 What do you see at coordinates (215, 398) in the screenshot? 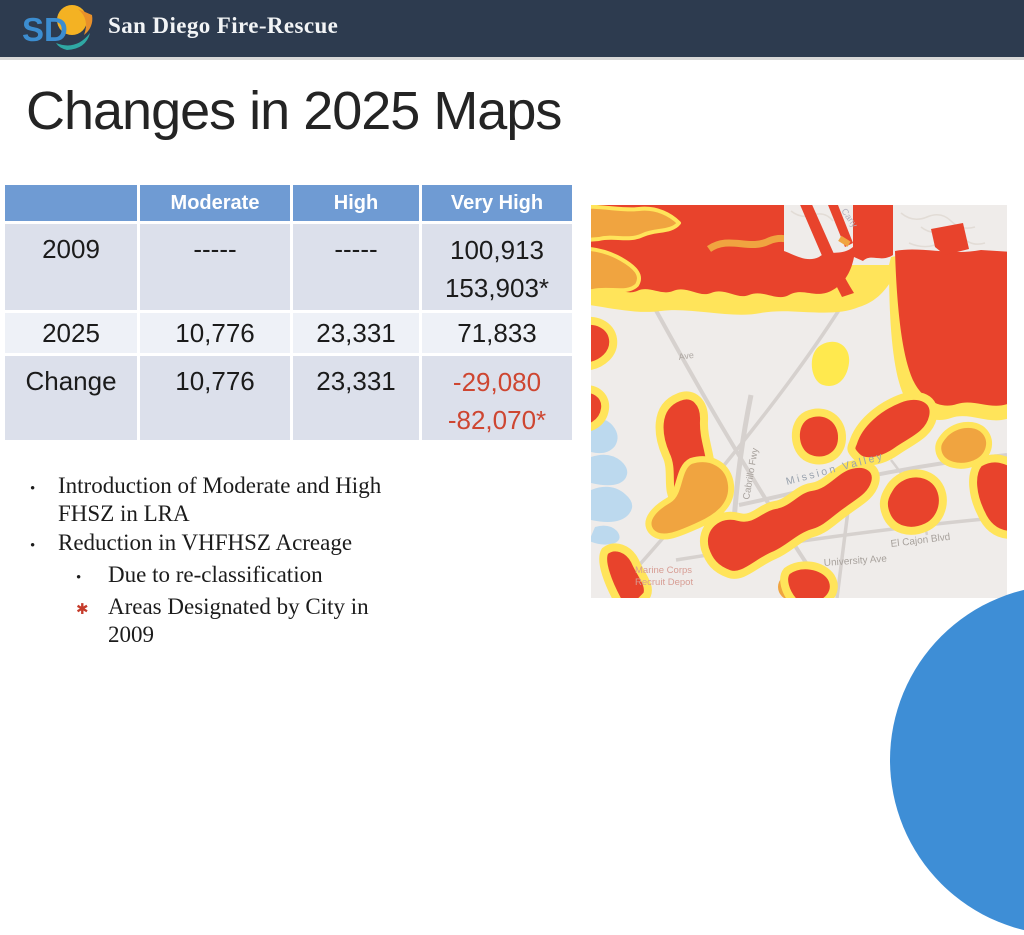
I see `table-cell-change-moderate: 10,776` at bounding box center [215, 398].